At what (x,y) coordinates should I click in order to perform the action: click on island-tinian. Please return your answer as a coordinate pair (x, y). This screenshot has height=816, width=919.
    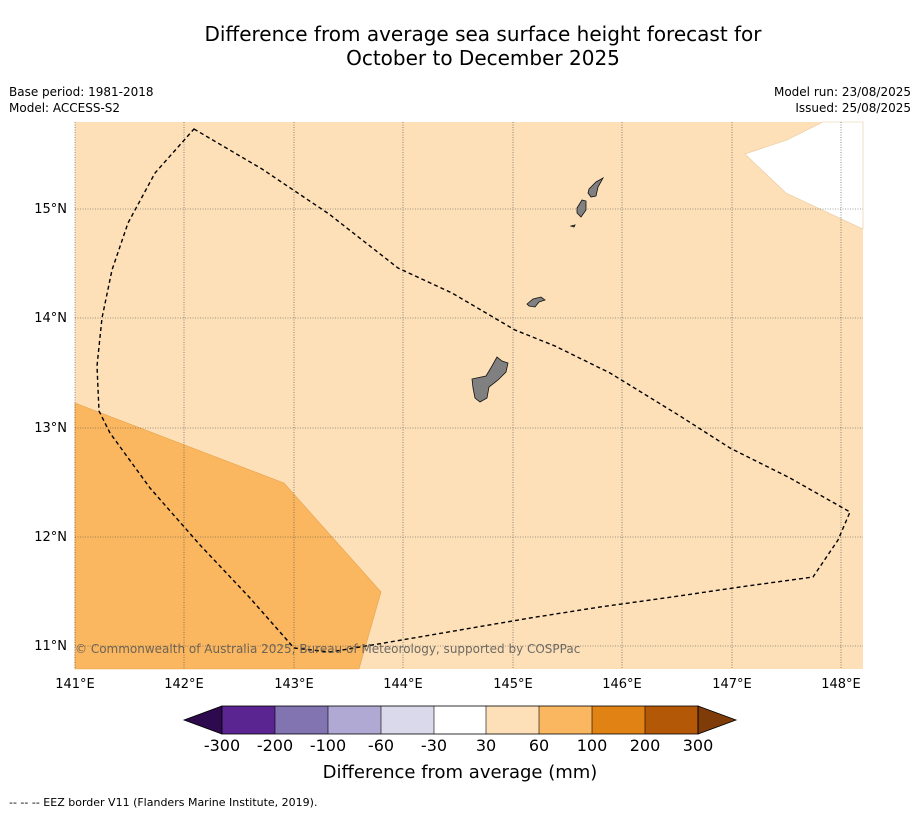
    Looking at the image, I should click on (581, 208).